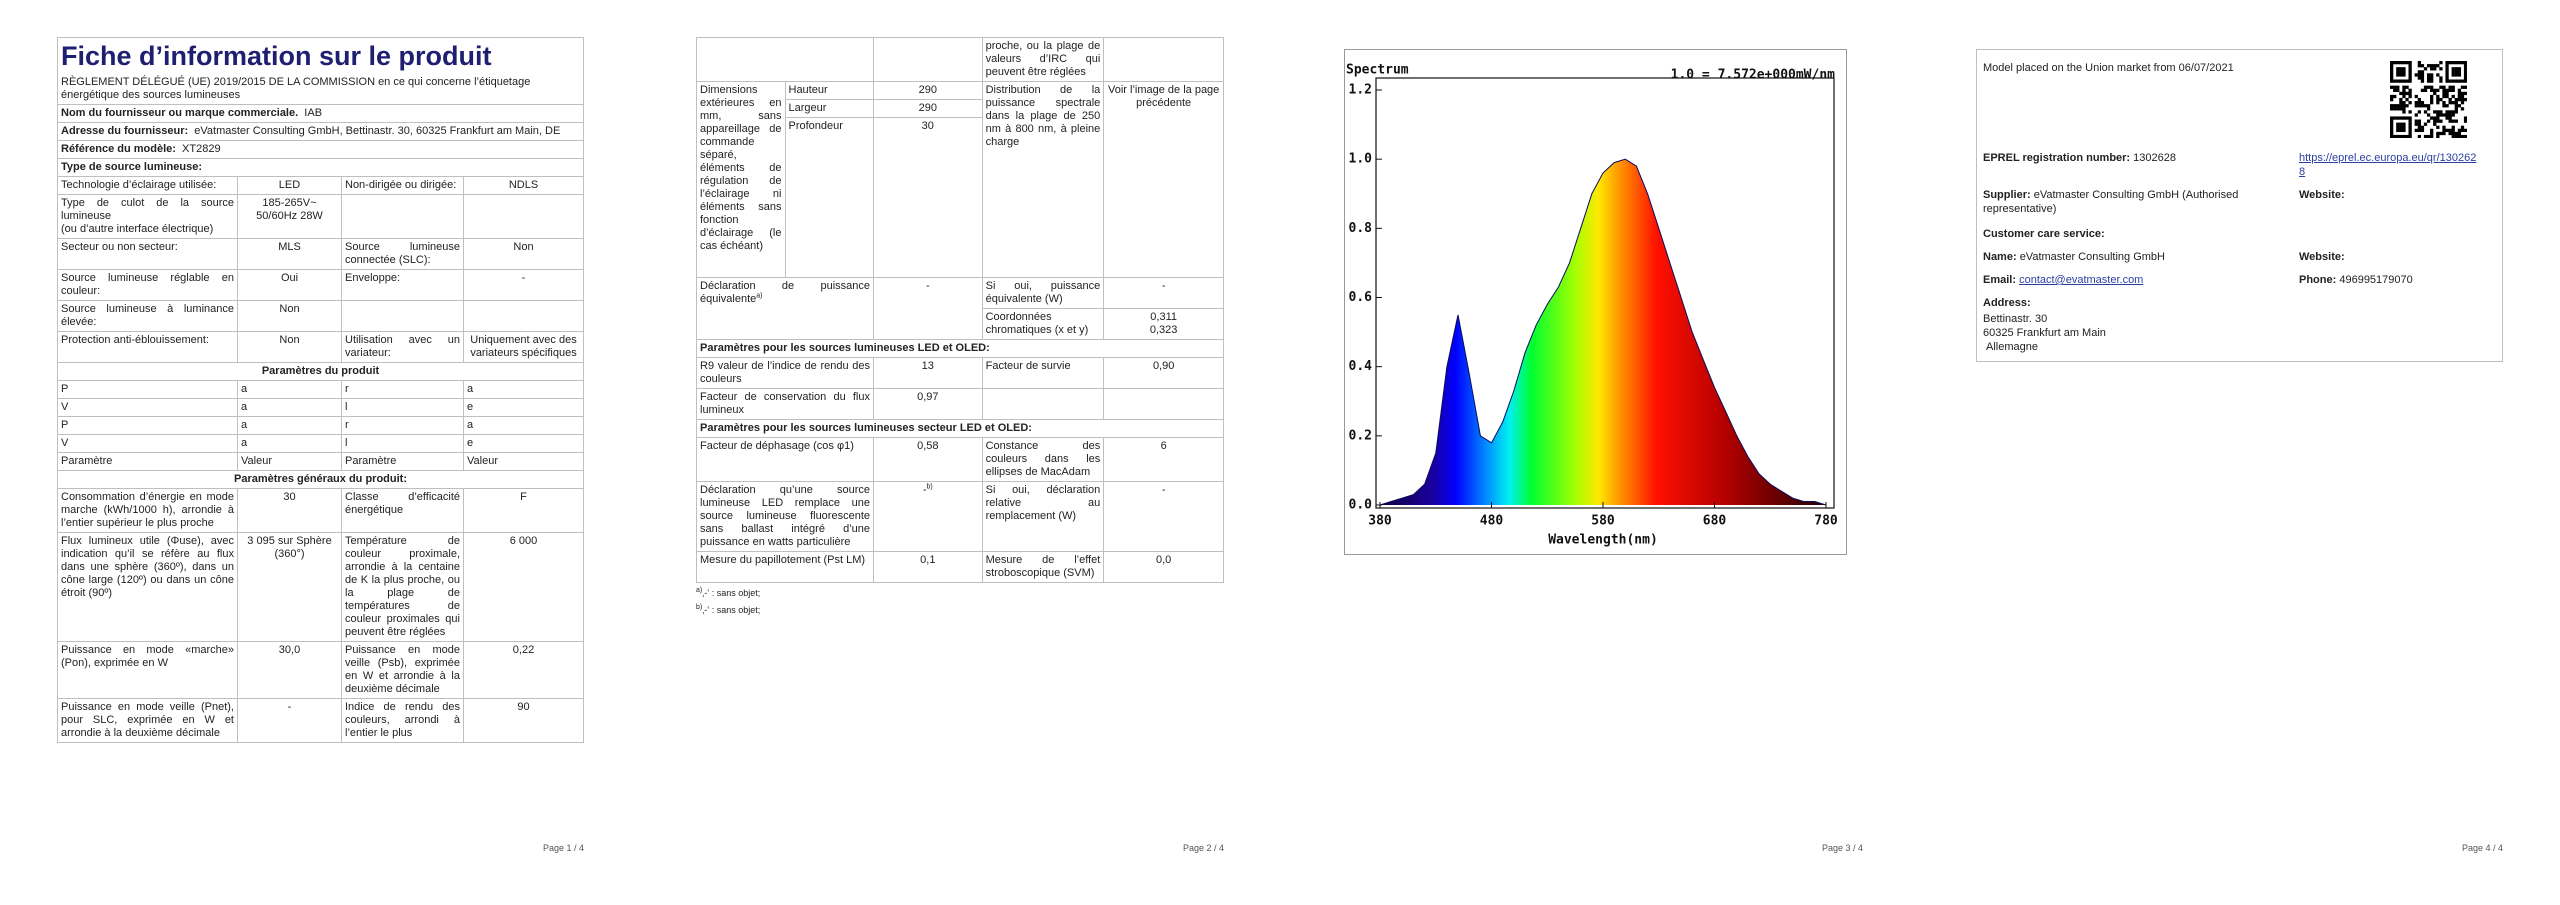 Image resolution: width=2560 pixels, height=905 pixels. What do you see at coordinates (147, 254) in the screenshot?
I see `cell: Secteur ou non secteur:` at bounding box center [147, 254].